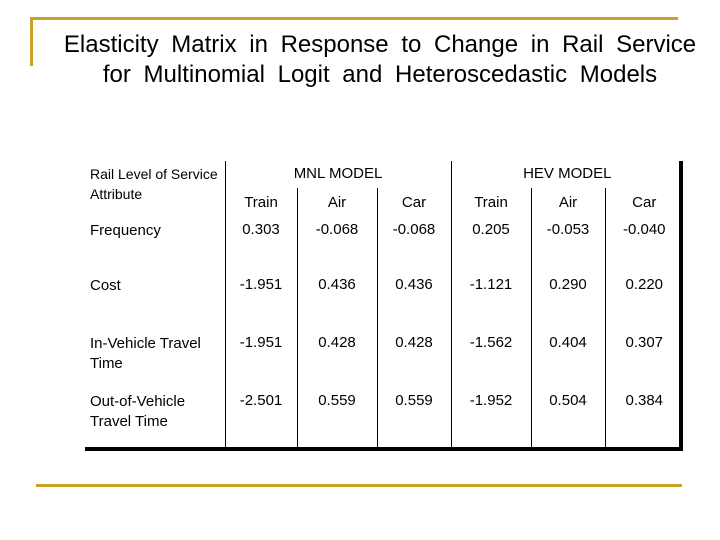 This screenshot has height=540, width=720. Describe the element at coordinates (568, 361) in the screenshot. I see `value-cell: 0.404` at that location.